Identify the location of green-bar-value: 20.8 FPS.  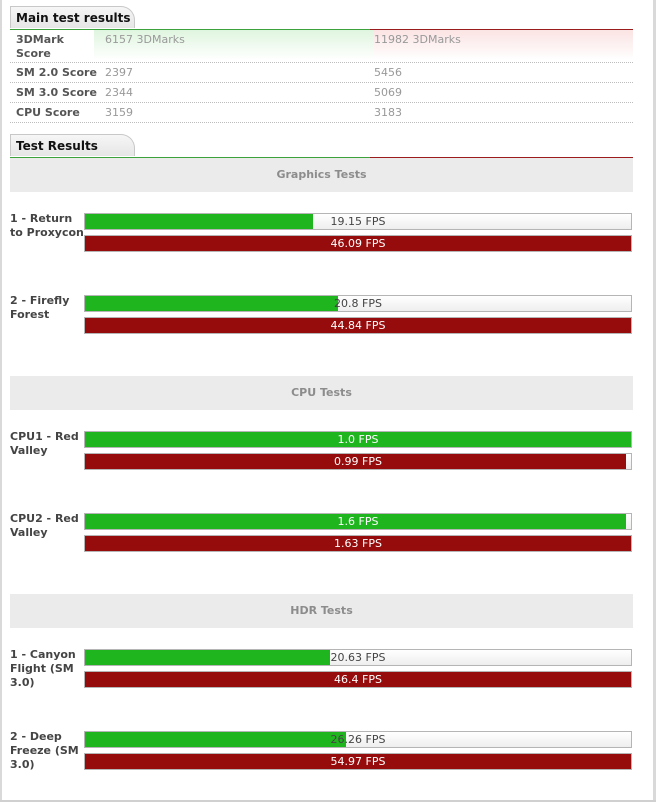
(358, 303).